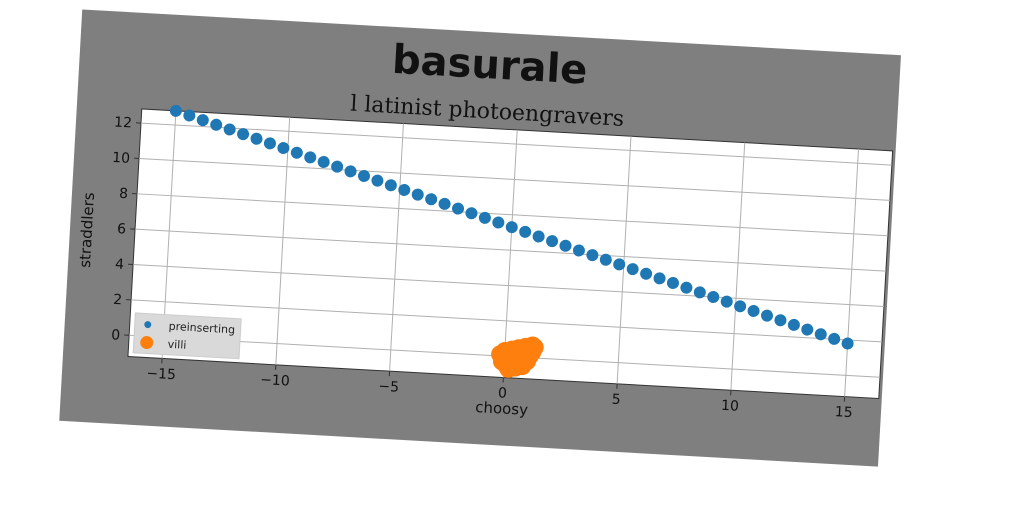 The image size is (1024, 512). I want to click on x-tick-label: 10, so click(730, 406).